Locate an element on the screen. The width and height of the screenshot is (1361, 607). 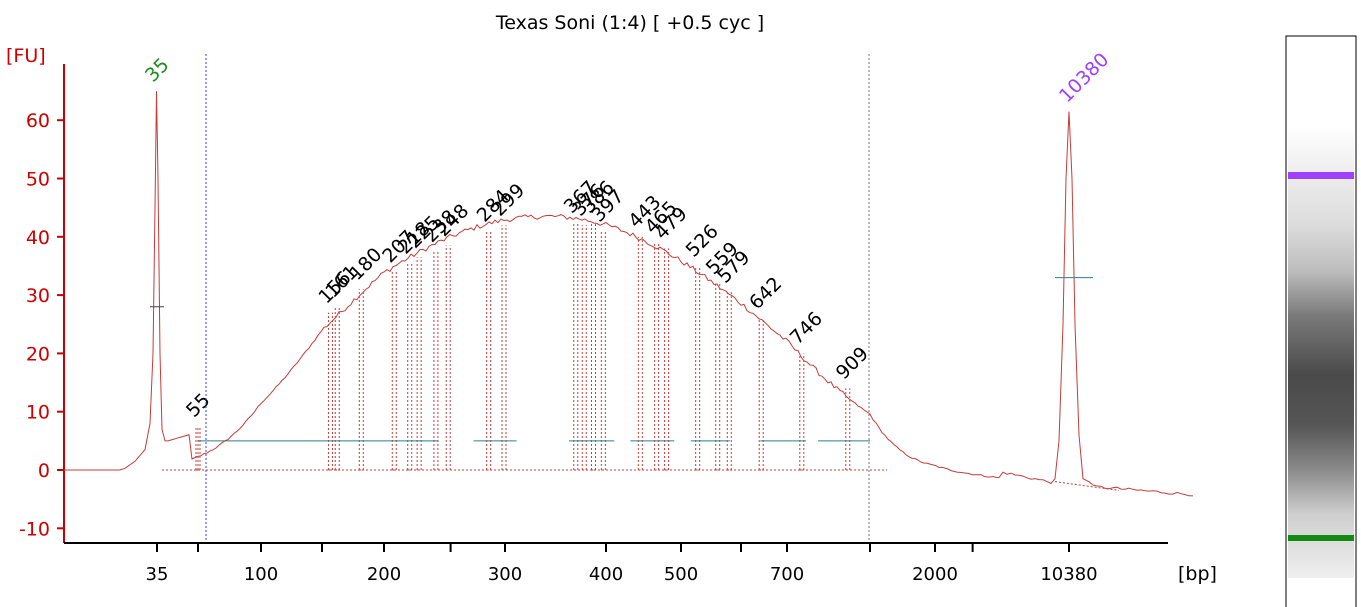
peak-label: 746 is located at coordinates (806, 328).